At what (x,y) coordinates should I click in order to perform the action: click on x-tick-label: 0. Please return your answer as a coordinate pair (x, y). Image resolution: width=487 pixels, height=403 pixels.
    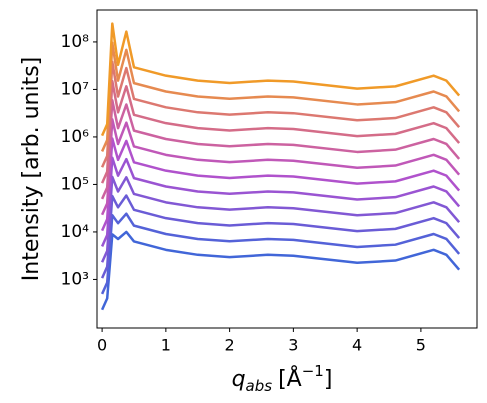
    Looking at the image, I should click on (102, 345).